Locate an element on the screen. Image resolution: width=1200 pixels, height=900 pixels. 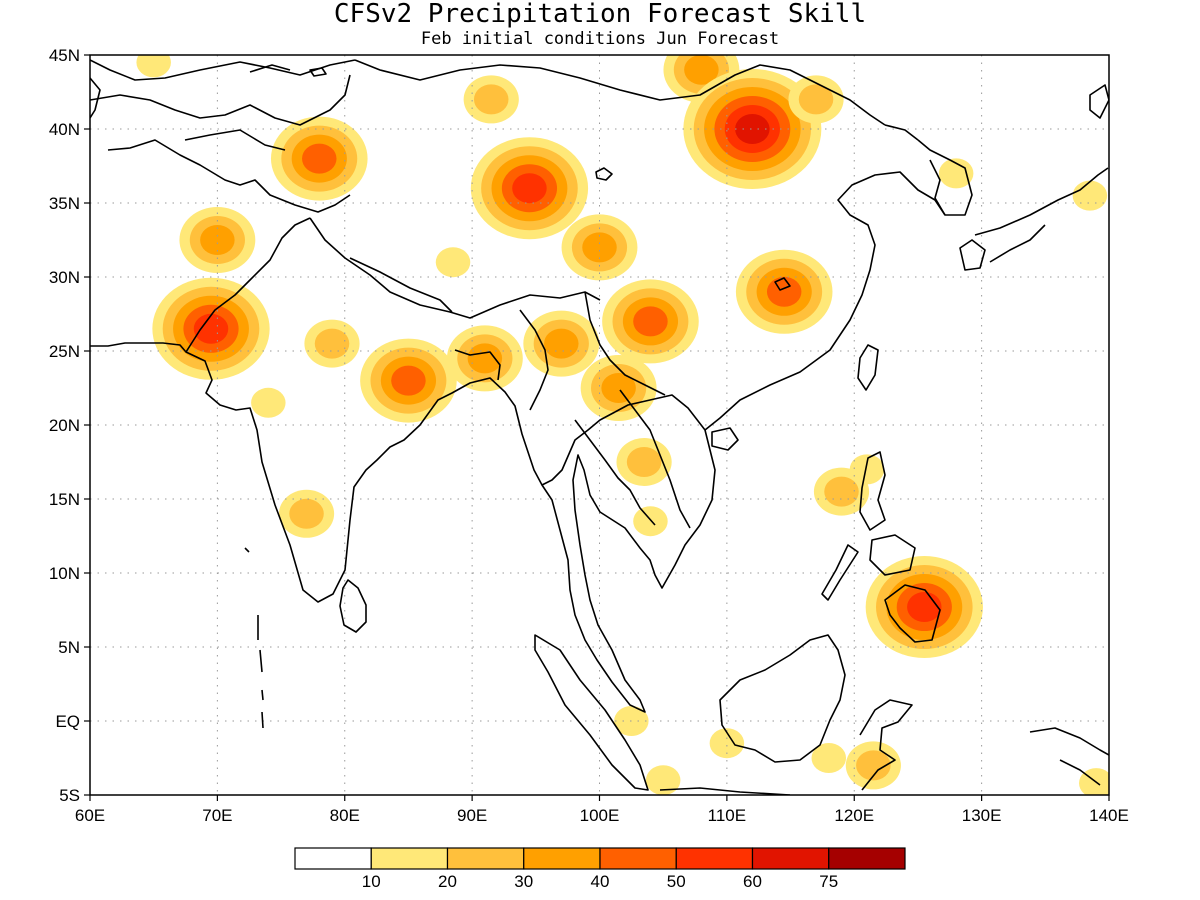
colorbar-label: 10 is located at coordinates (371, 881).